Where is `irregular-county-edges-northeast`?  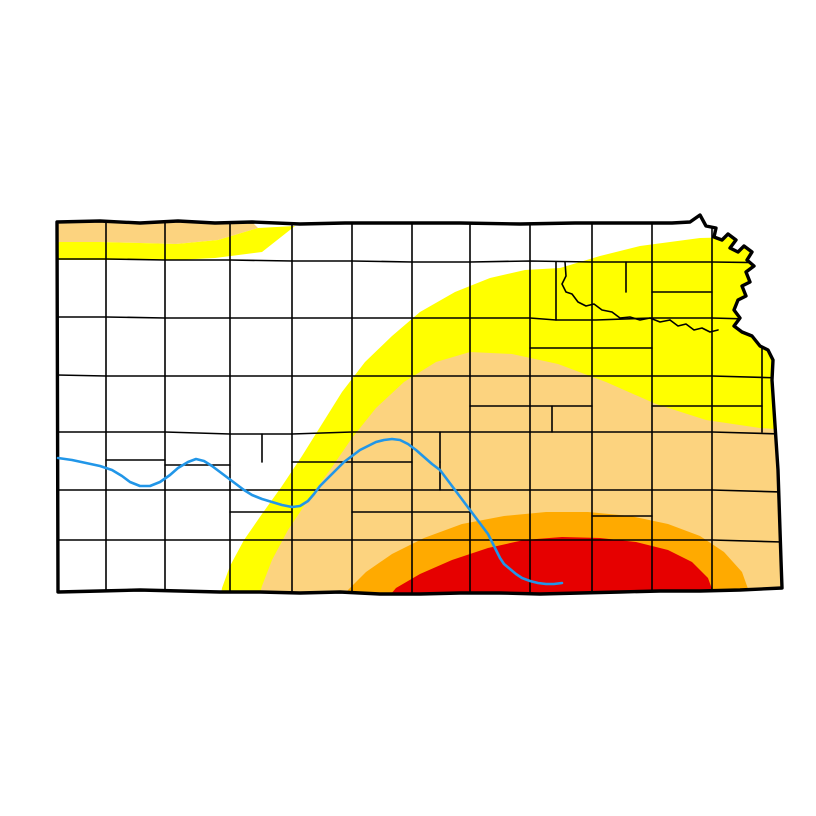 irregular-county-edges-northeast is located at coordinates (640, 297).